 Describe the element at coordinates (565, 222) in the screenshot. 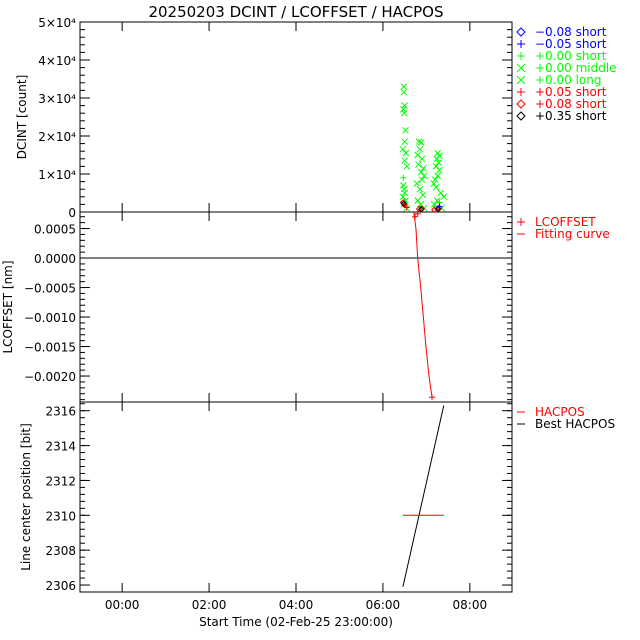

I see `legend-label: LCOFFSET` at that location.